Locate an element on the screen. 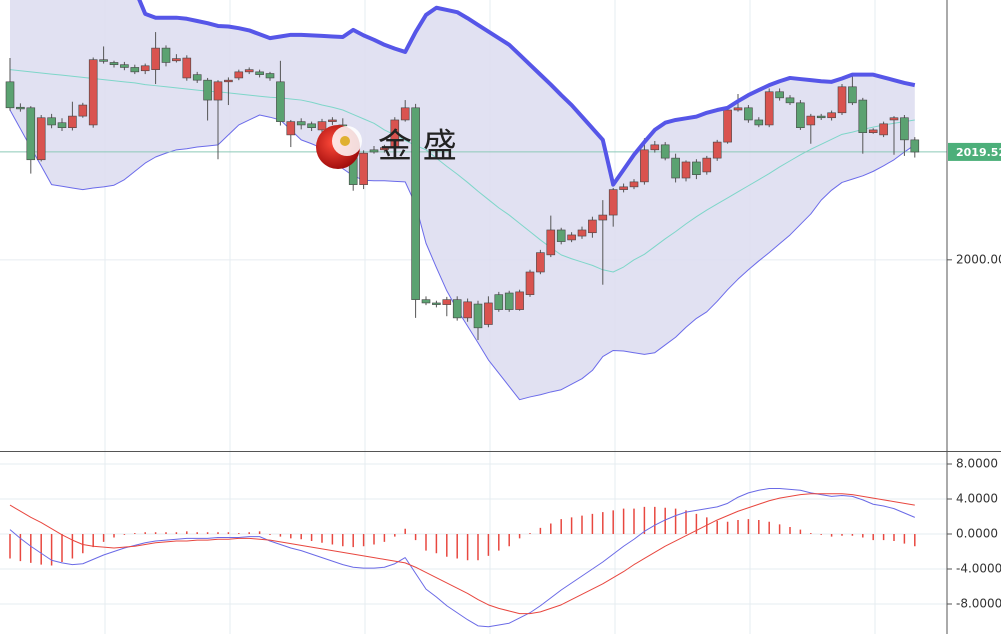 The image size is (1001, 634). last-price-box is located at coordinates (974, 151).